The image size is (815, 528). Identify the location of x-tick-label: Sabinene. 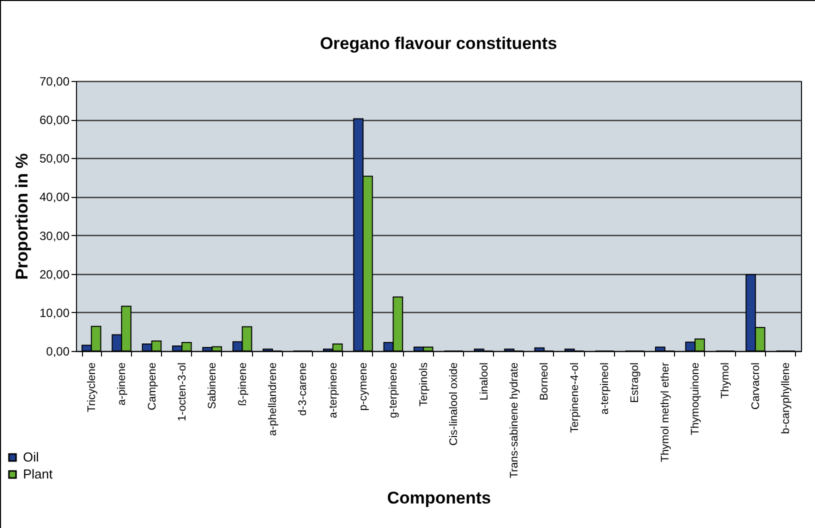
(212, 385).